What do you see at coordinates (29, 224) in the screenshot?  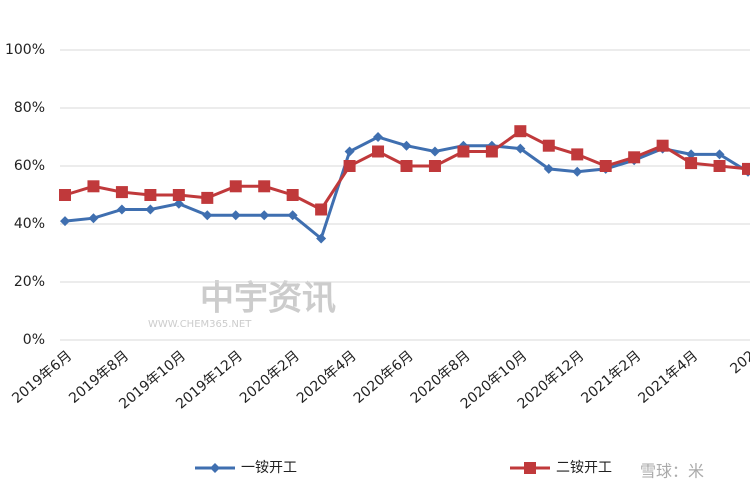 I see `y-tick-label: 40%` at bounding box center [29, 224].